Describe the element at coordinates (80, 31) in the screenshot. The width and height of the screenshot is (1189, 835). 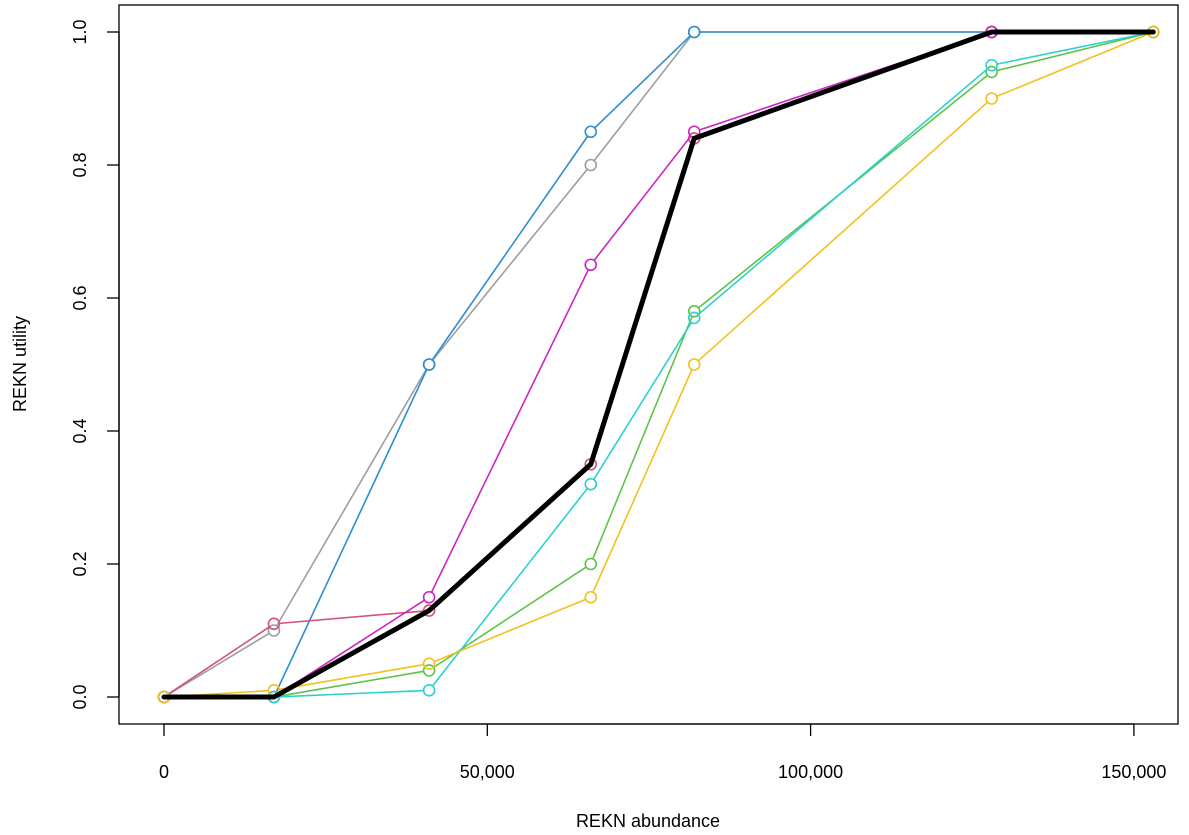
I see `y-tick-label: 1.0` at that location.